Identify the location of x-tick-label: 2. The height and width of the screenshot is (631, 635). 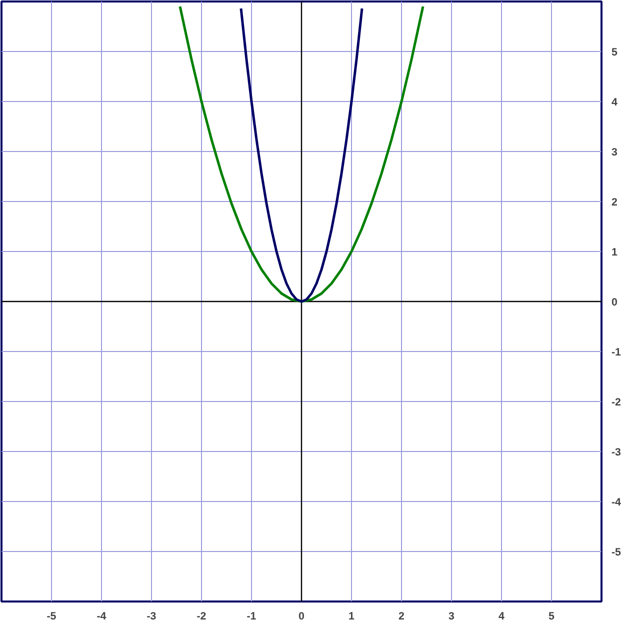
(401, 616).